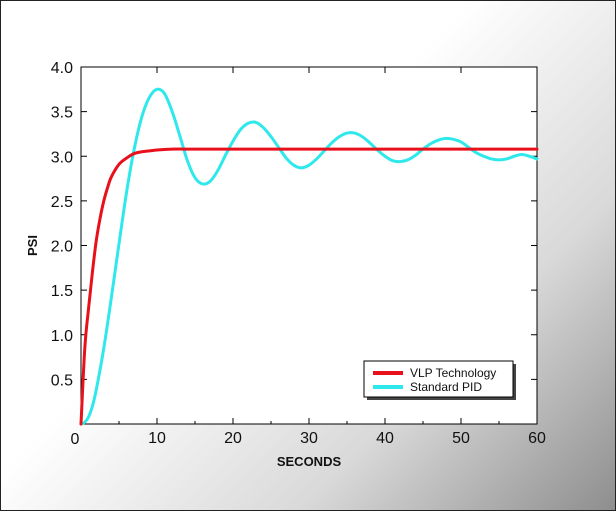  Describe the element at coordinates (537, 438) in the screenshot. I see `x-tick-label: 60` at that location.